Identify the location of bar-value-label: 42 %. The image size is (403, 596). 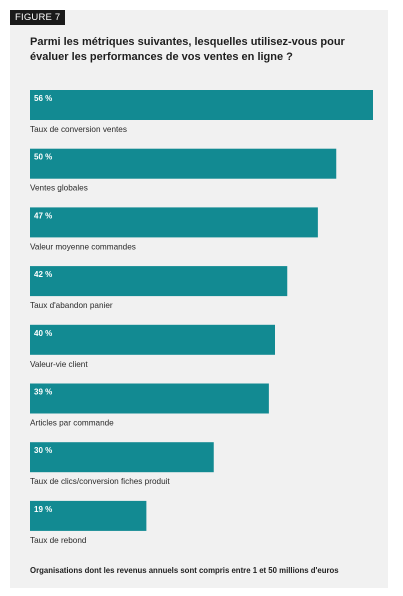
(43, 274).